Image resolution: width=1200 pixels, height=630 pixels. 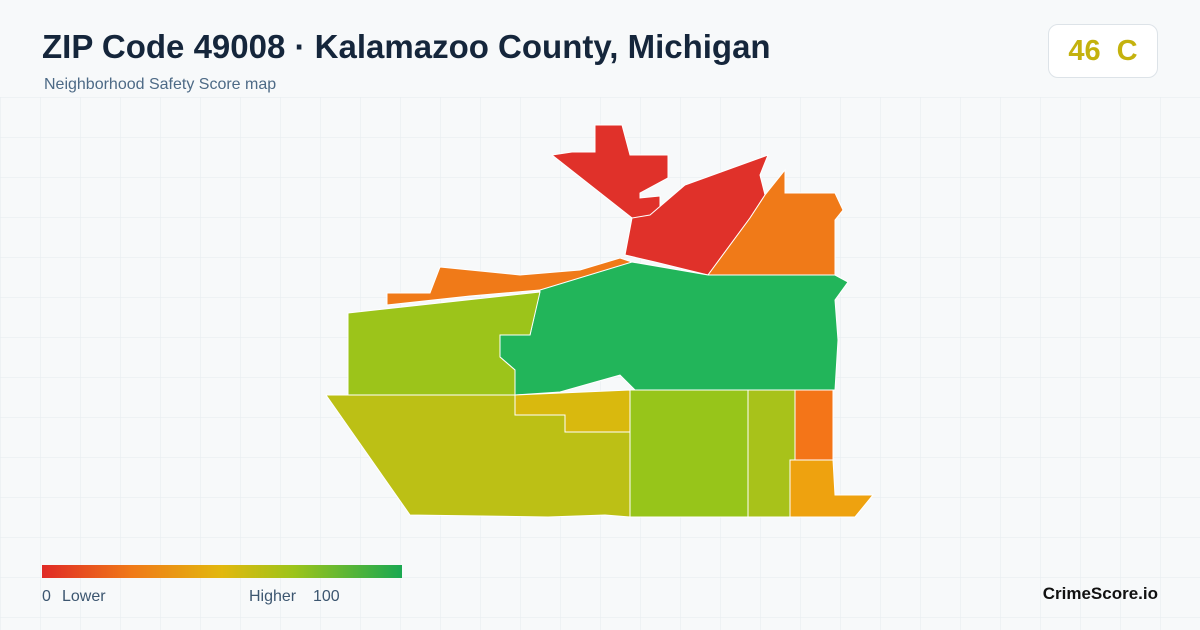 I want to click on score: 46, so click(x=1084, y=50).